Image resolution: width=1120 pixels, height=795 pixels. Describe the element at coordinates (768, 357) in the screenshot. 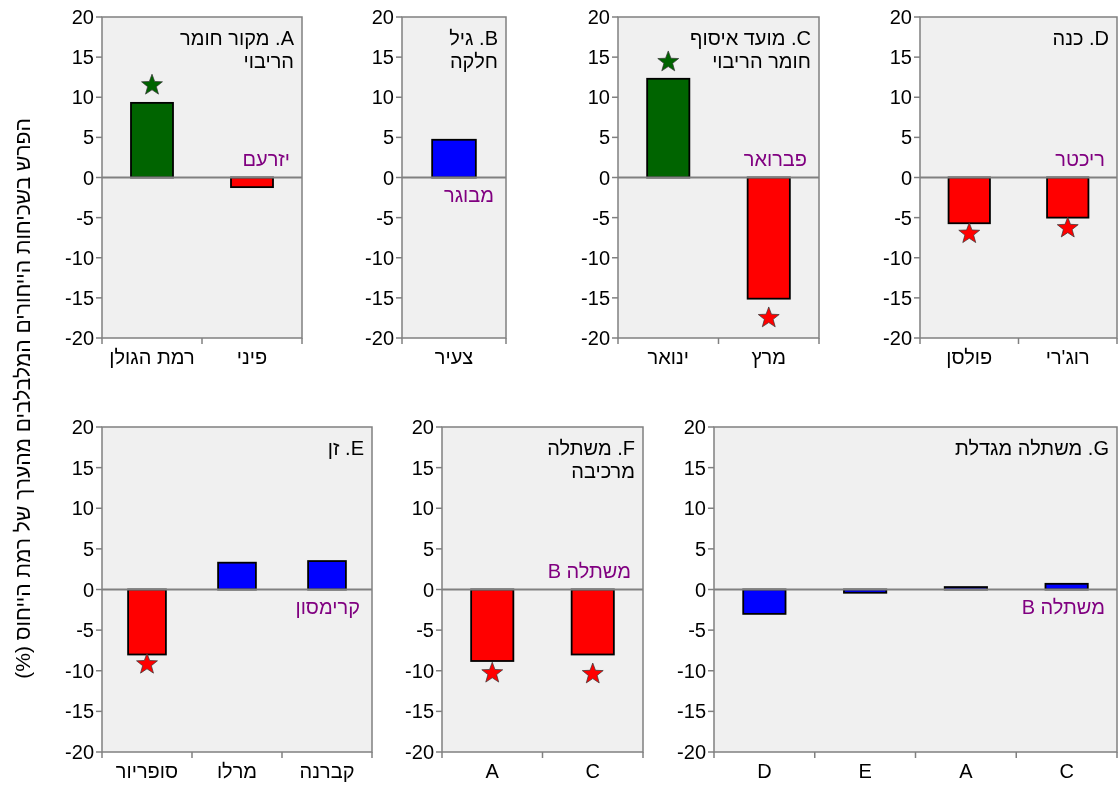

I see `x-tick-label: מרץ` at that location.